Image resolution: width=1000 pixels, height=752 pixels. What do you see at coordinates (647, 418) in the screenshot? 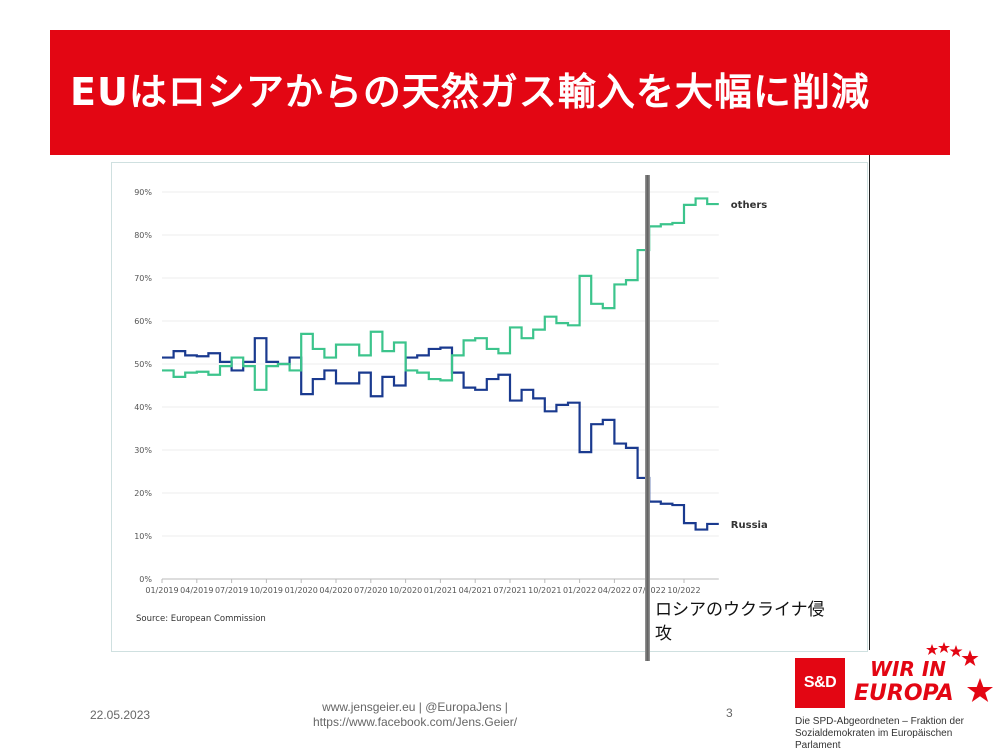
I see `invasion-marker-line` at bounding box center [647, 418].